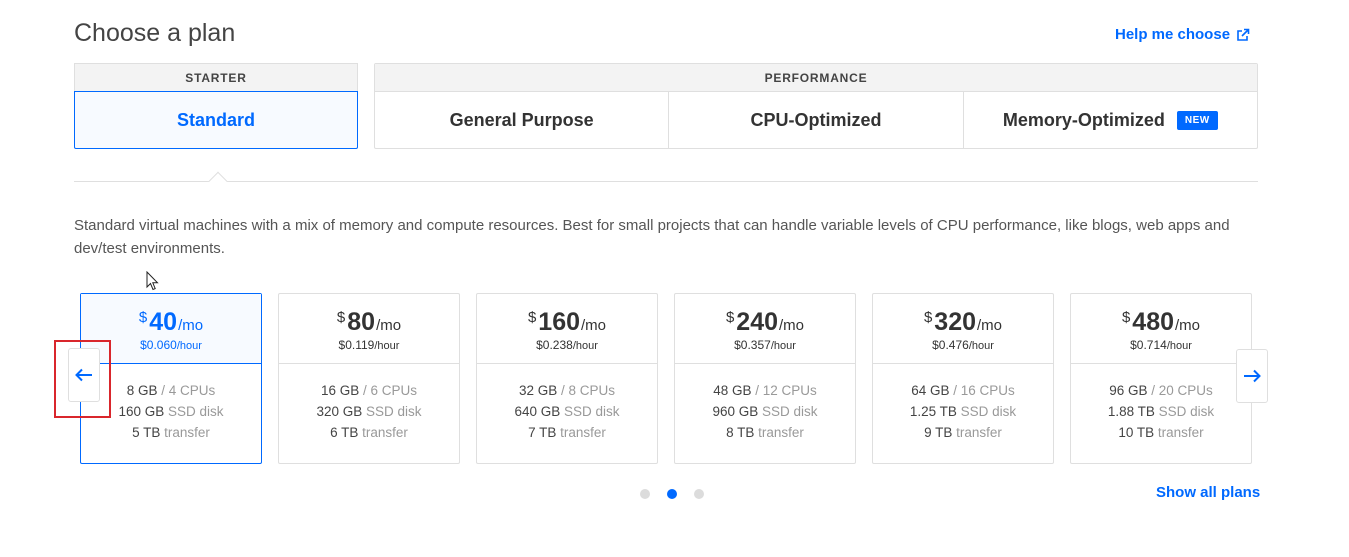 Image resolution: width=1349 pixels, height=557 pixels. Describe the element at coordinates (963, 345) in the screenshot. I see `hourly-price: $0.476/hour` at that location.